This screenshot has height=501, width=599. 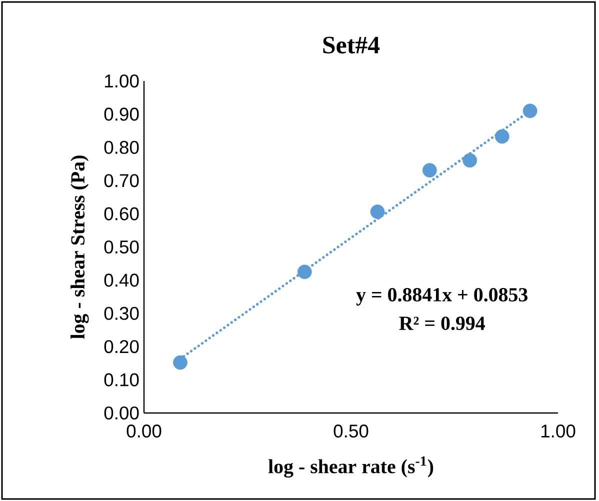 What do you see at coordinates (351, 431) in the screenshot?
I see `x-tick-label: 0.50` at bounding box center [351, 431].